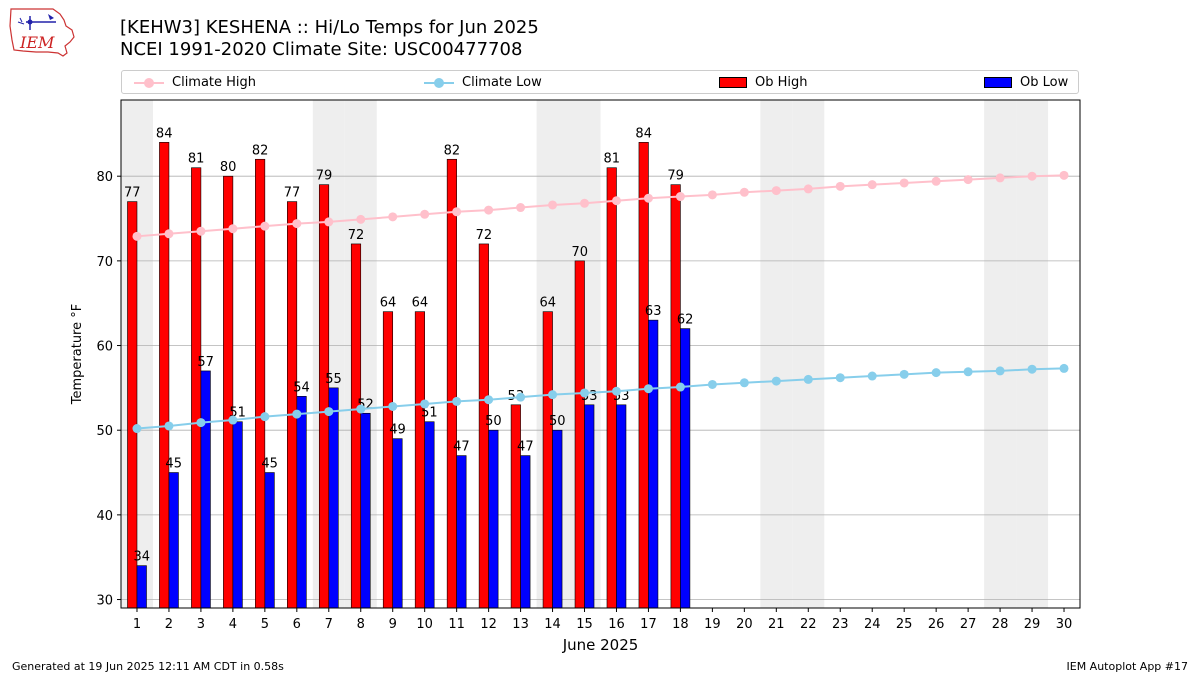 The height and width of the screenshot is (675, 1200). Describe the element at coordinates (269, 464) in the screenshot. I see `label-ob-low-day-5: 45` at that location.